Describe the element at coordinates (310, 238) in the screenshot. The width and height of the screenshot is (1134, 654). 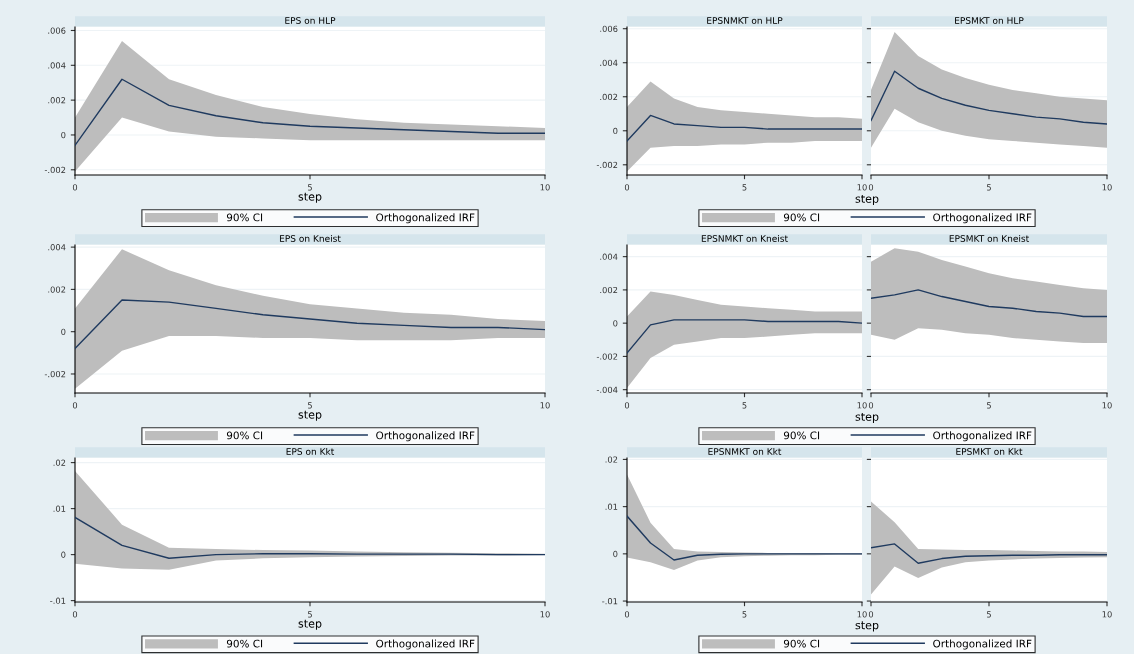
I see `chart-title: EPS on Kneist` at that location.